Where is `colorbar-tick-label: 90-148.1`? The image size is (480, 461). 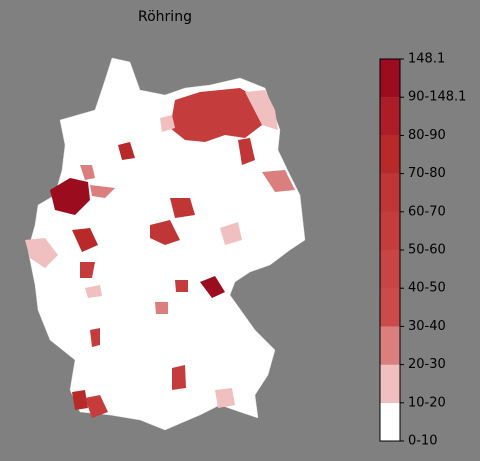
colorbar-tick-label: 90-148.1 is located at coordinates (437, 97).